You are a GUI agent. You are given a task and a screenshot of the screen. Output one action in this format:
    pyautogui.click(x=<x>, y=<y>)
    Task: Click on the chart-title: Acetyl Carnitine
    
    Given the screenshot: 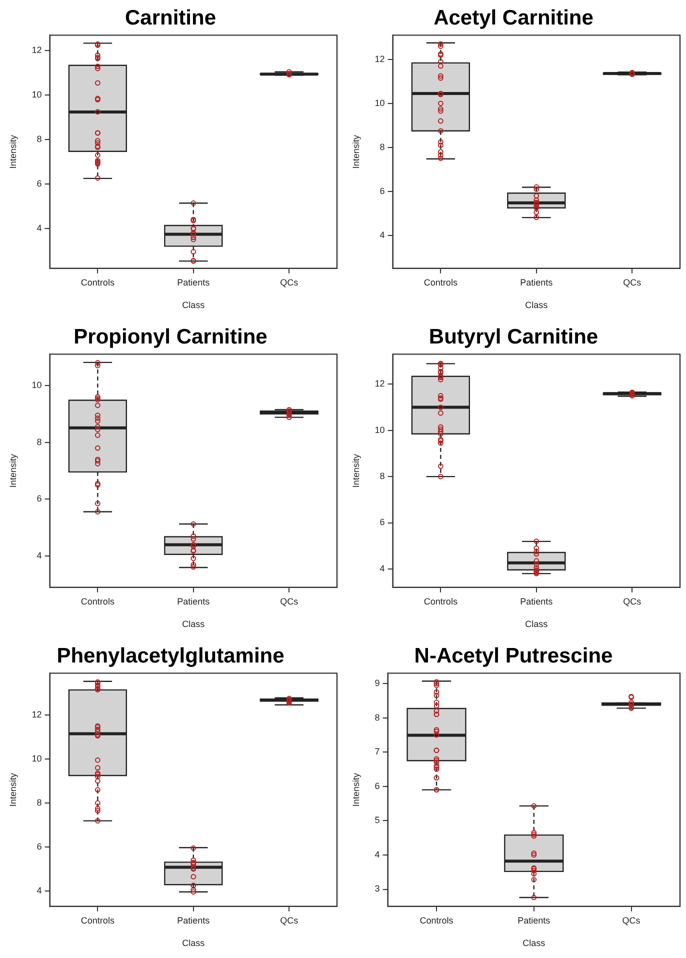 What is the action you would take?
    pyautogui.click(x=514, y=18)
    